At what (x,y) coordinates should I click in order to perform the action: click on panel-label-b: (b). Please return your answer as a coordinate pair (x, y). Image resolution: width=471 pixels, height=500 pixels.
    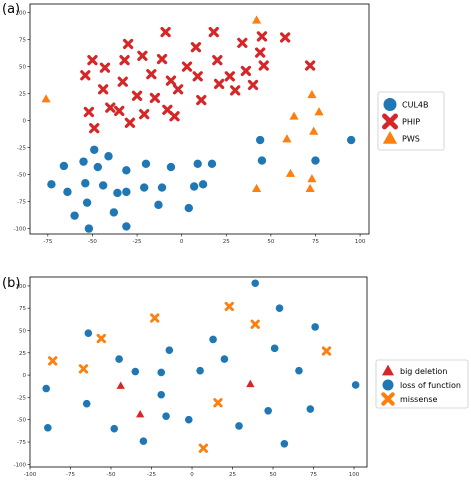
    Looking at the image, I should click on (11, 283).